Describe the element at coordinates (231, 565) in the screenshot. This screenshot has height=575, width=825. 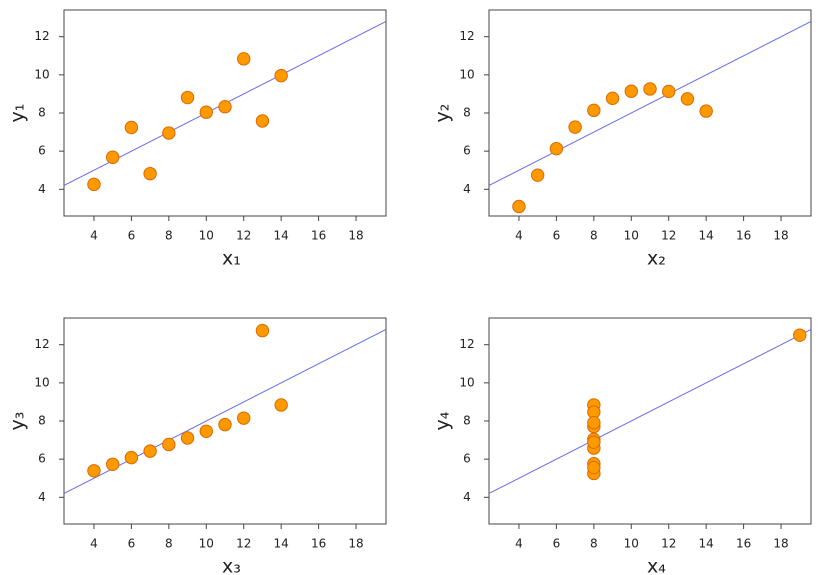
I see `x-axis-label: x₃` at that location.